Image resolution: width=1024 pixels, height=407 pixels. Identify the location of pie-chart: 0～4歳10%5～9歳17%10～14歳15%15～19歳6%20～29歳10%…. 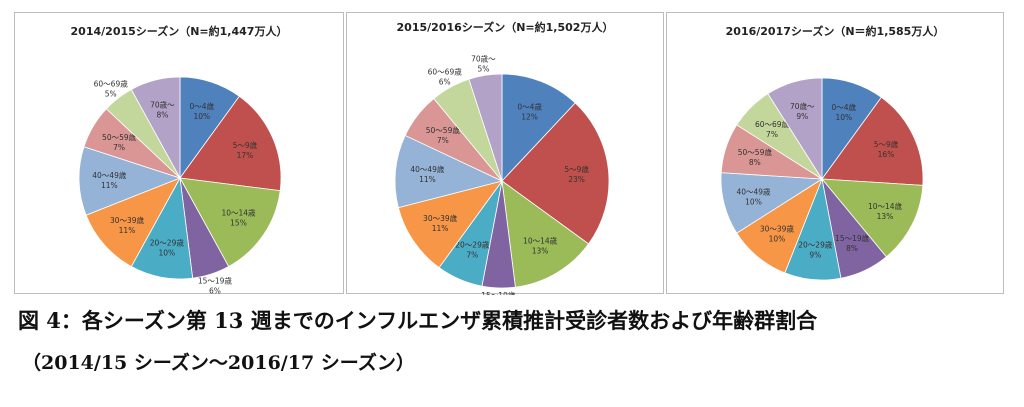
(180, 186).